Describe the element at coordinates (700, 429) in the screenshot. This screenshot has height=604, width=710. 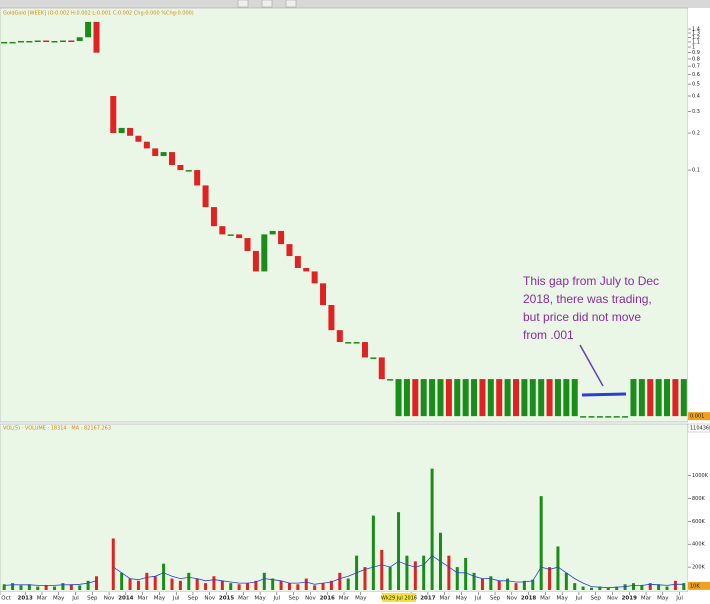
I see `top-label: 1104368` at that location.